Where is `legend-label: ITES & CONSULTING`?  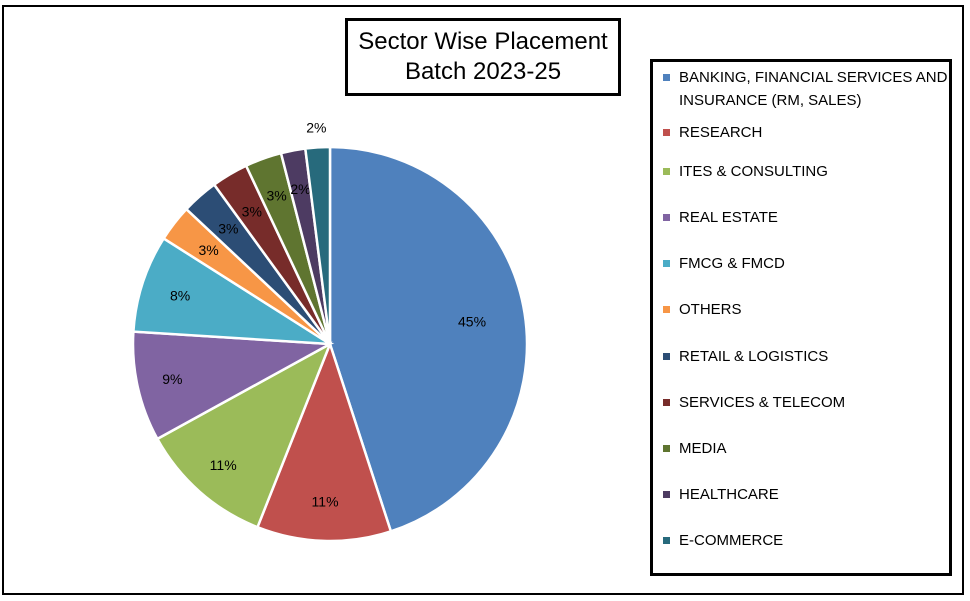
legend-label: ITES & CONSULTING is located at coordinates (753, 171).